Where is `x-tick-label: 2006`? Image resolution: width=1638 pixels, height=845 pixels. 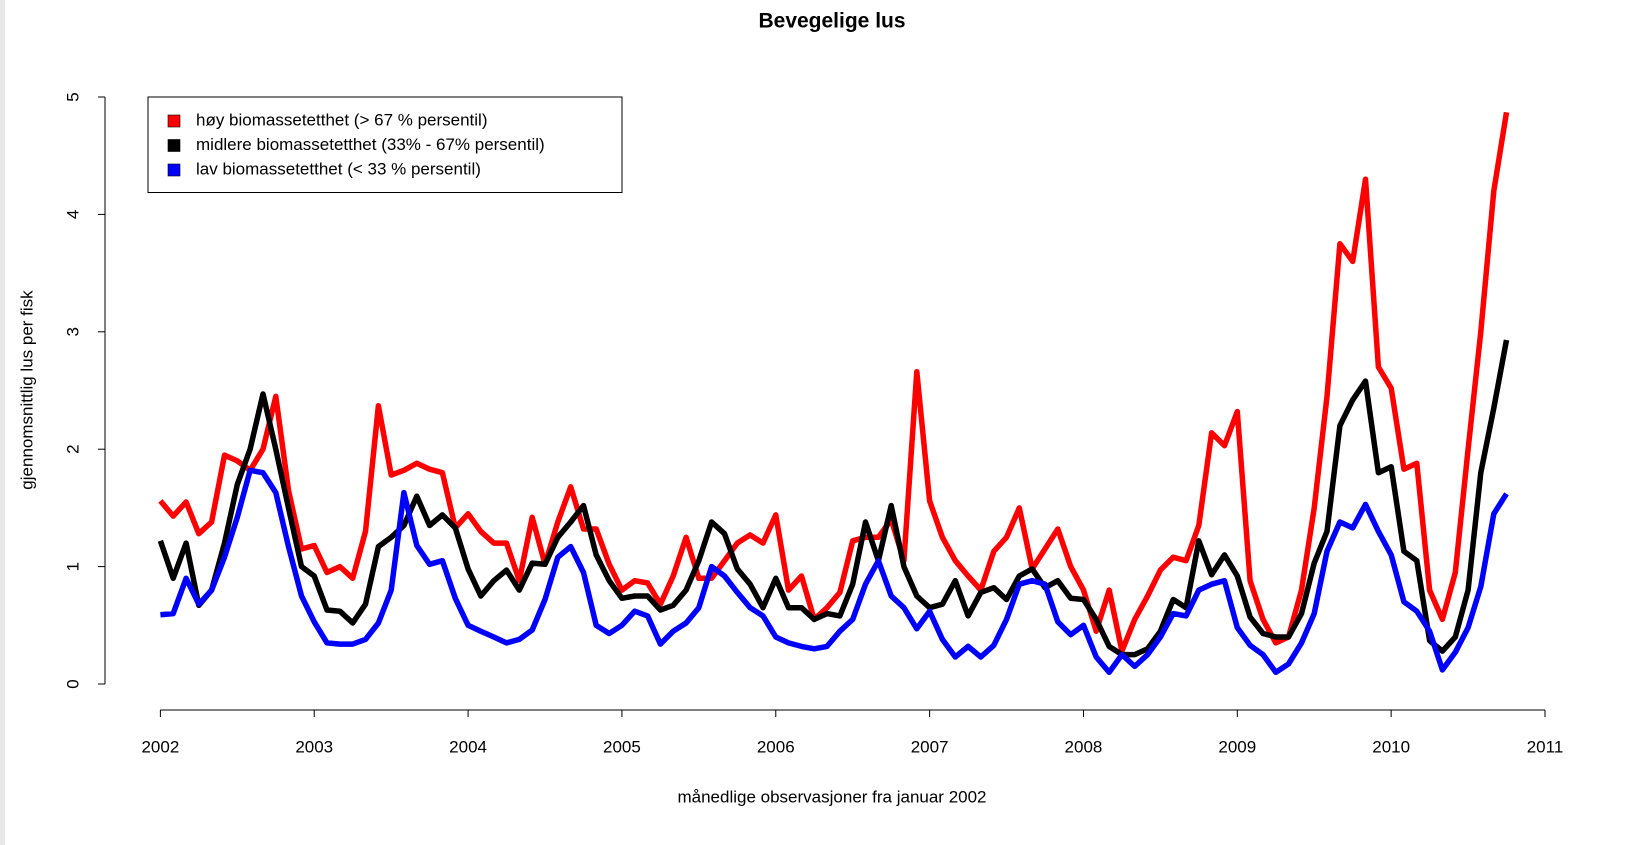 x-tick-label: 2006 is located at coordinates (776, 746).